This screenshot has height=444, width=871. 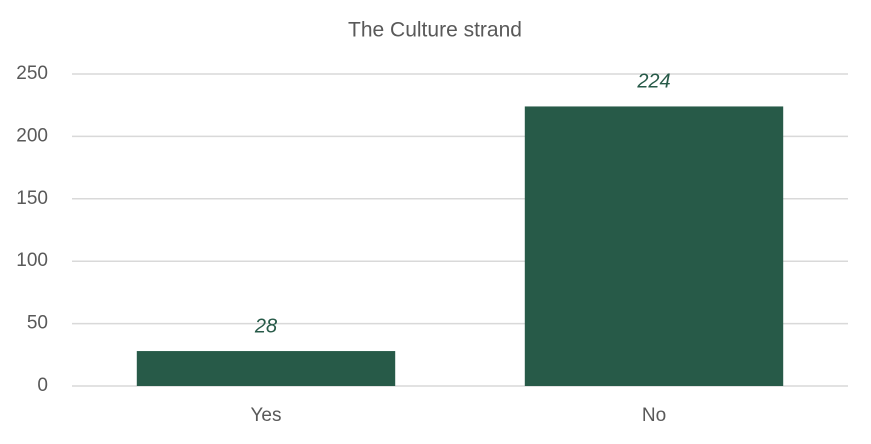 What do you see at coordinates (32, 260) in the screenshot?
I see `y-tick-label: 100` at bounding box center [32, 260].